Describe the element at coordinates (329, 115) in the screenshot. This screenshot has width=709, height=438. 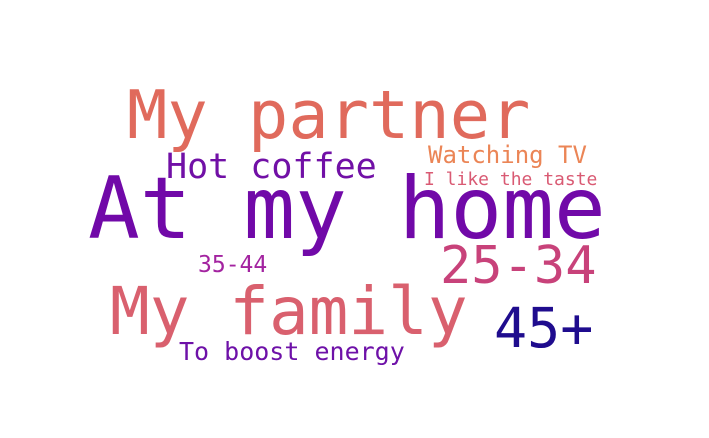
I see `word-my-partner: My partner` at that location.